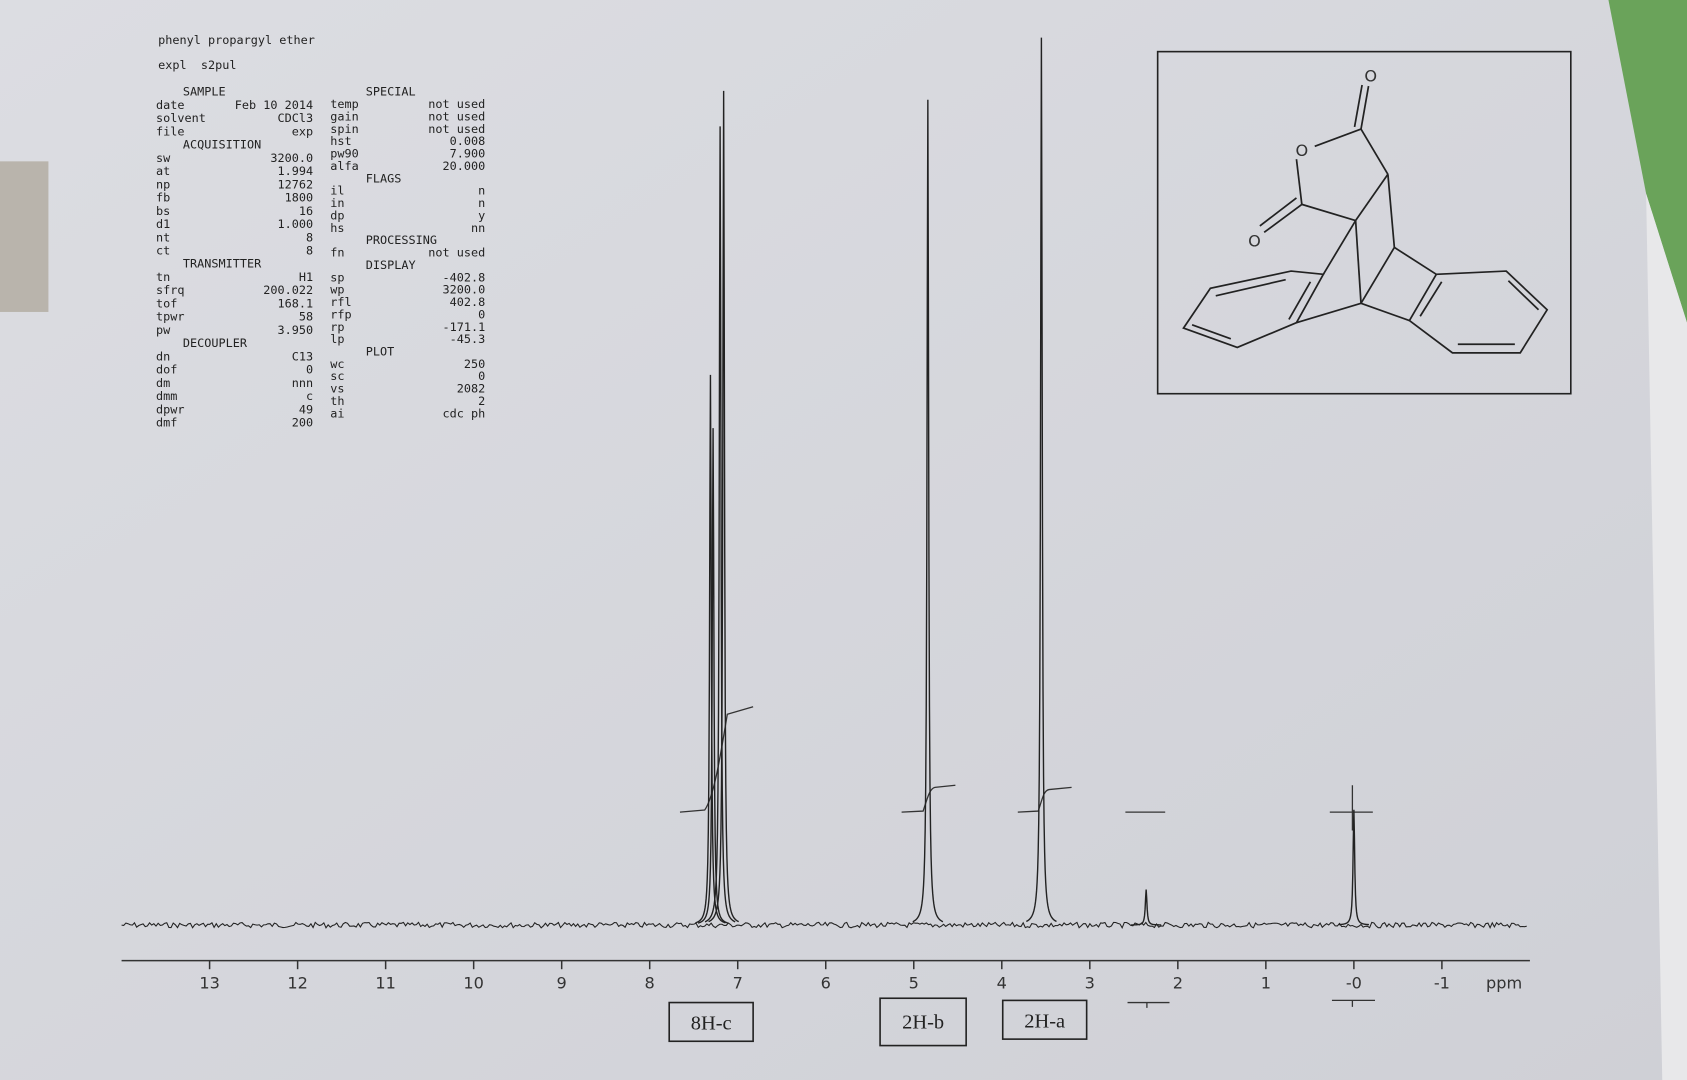 This screenshot has width=1687, height=1080. What do you see at coordinates (478, 228) in the screenshot?
I see `param-value: nn` at bounding box center [478, 228].